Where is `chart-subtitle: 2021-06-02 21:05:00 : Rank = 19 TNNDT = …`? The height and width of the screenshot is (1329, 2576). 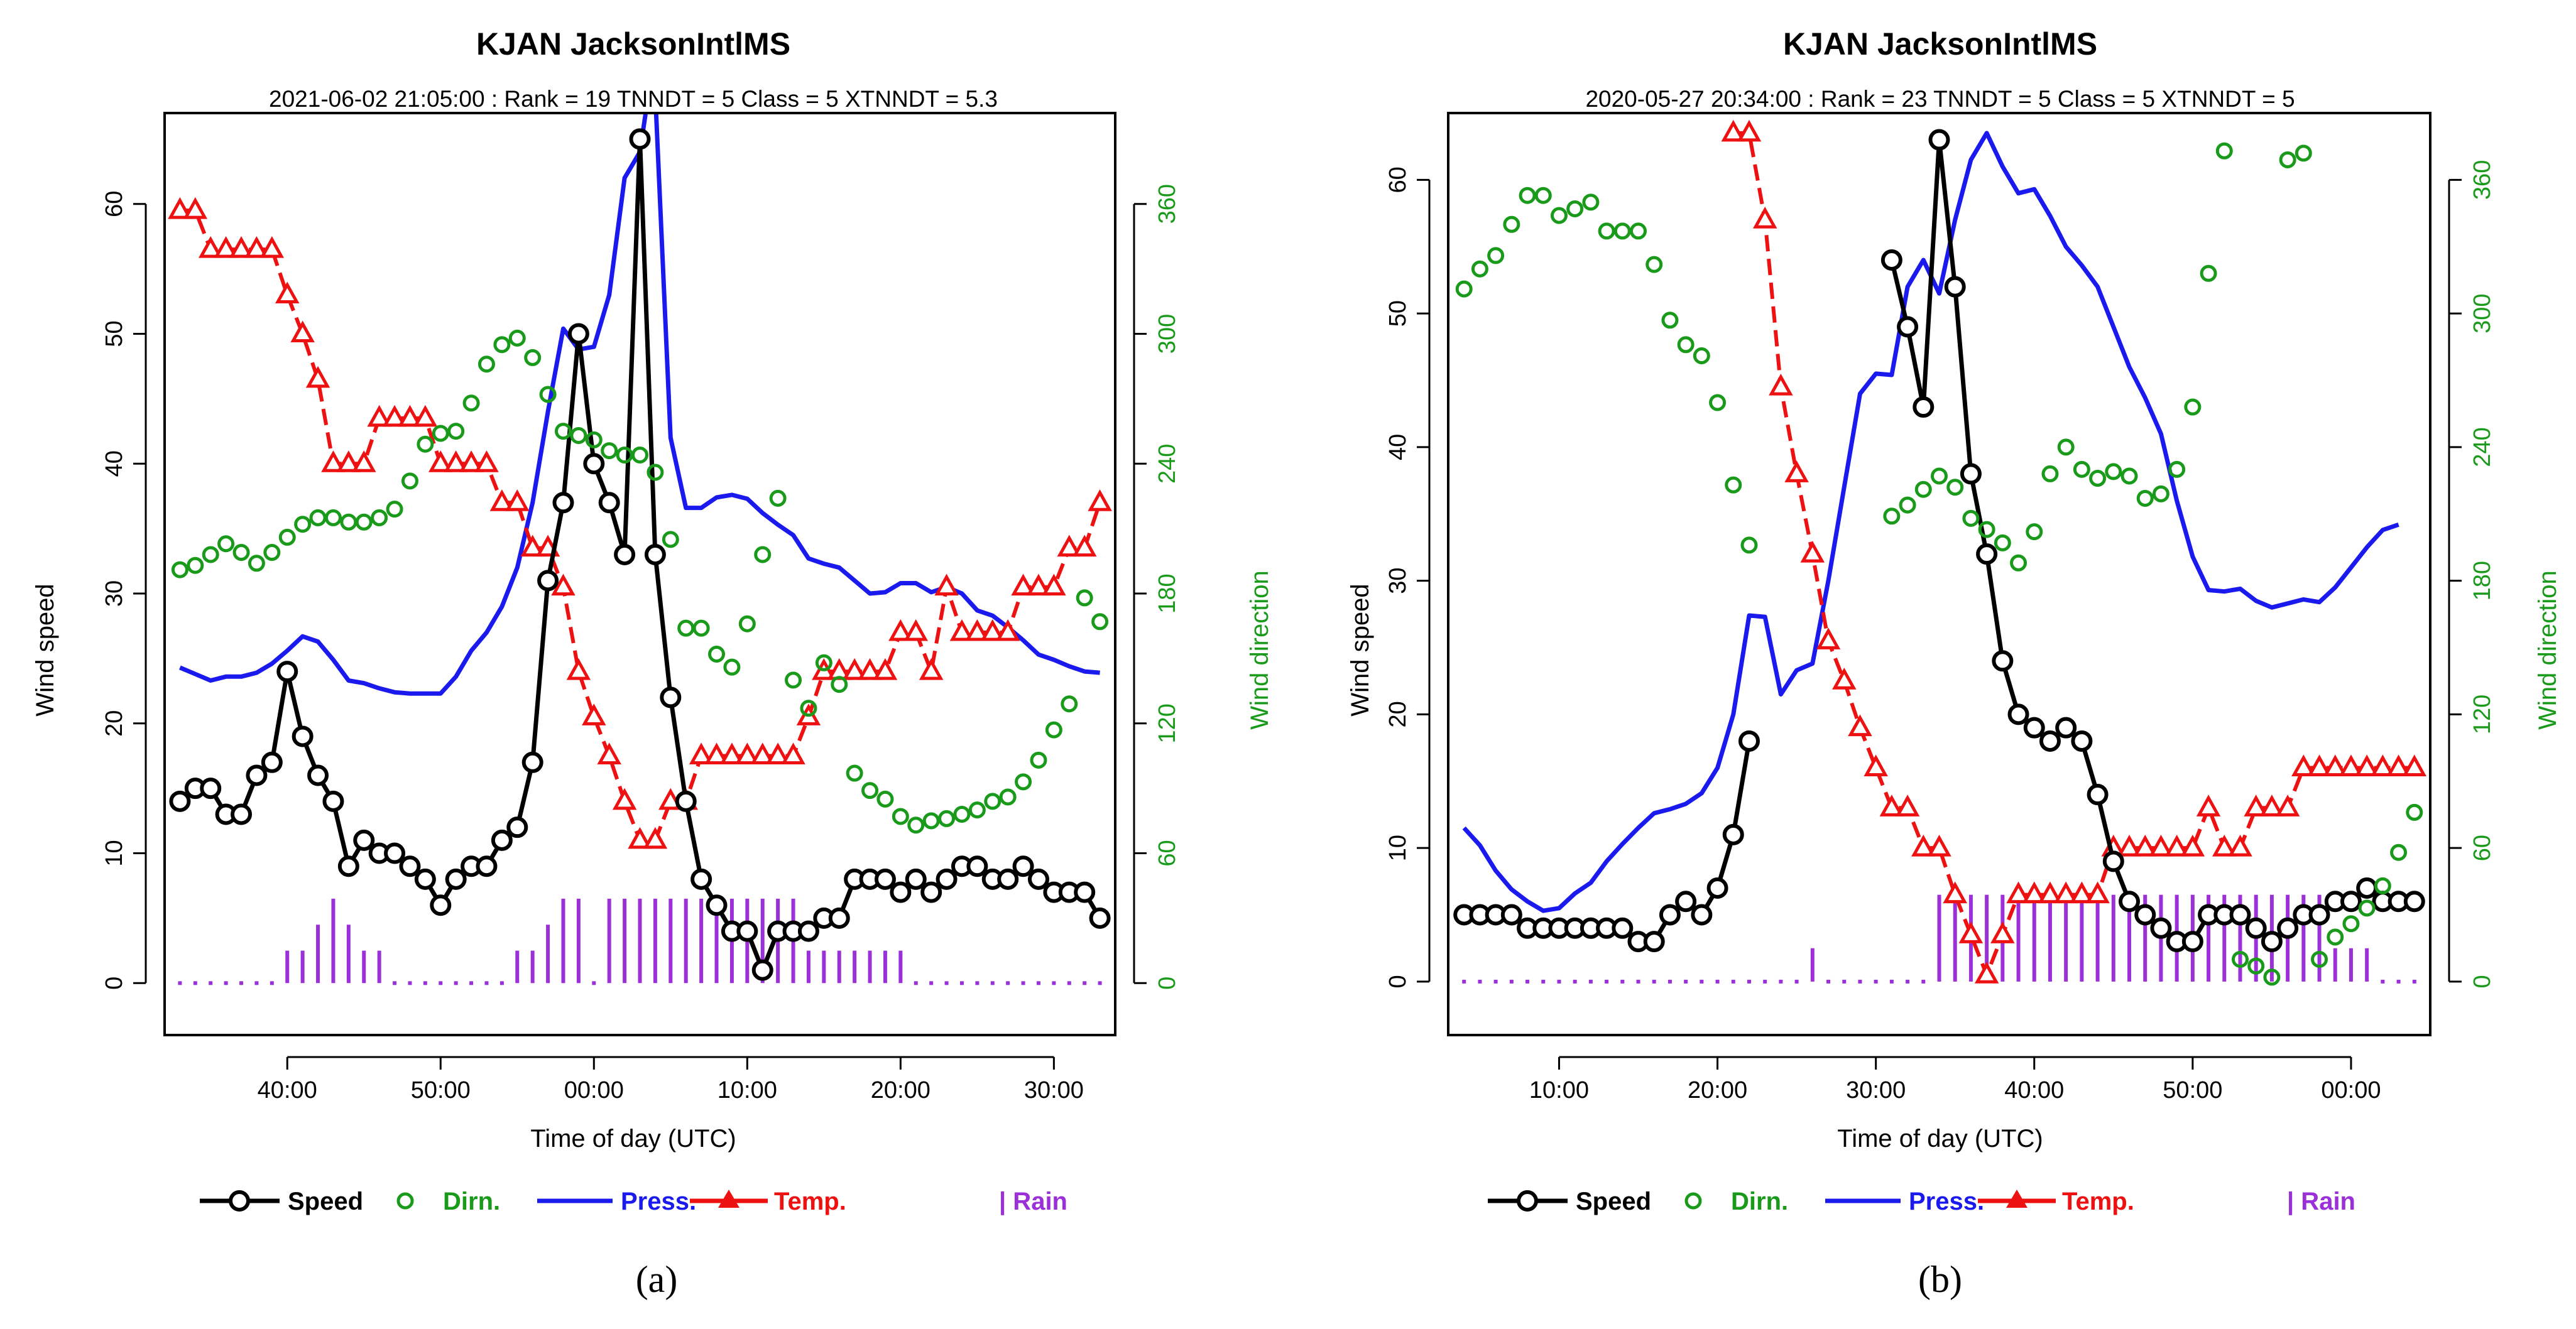 chart-subtitle: 2021-06-02 21:05:00 : Rank = 19 TNNDT = … is located at coordinates (633, 99).